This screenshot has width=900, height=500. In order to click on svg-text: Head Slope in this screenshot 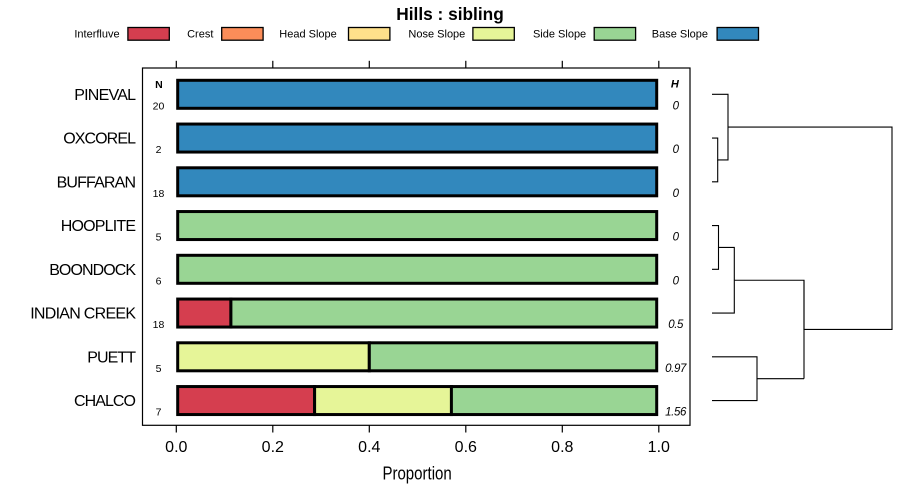, I will do `click(308, 35)`.